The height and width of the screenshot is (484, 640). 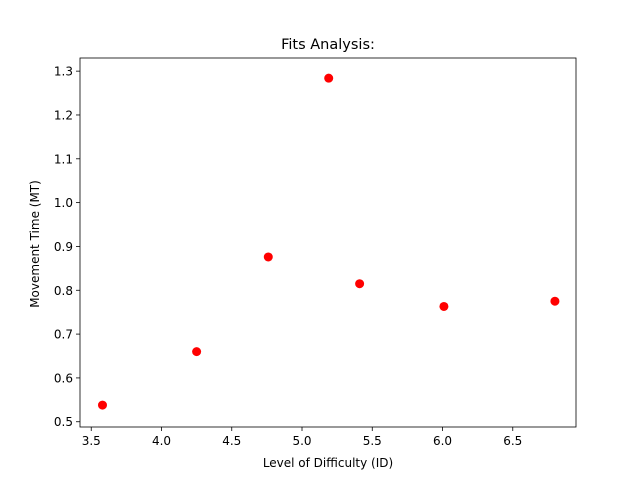 I want to click on y-tick-label: 1.2, so click(x=63, y=115).